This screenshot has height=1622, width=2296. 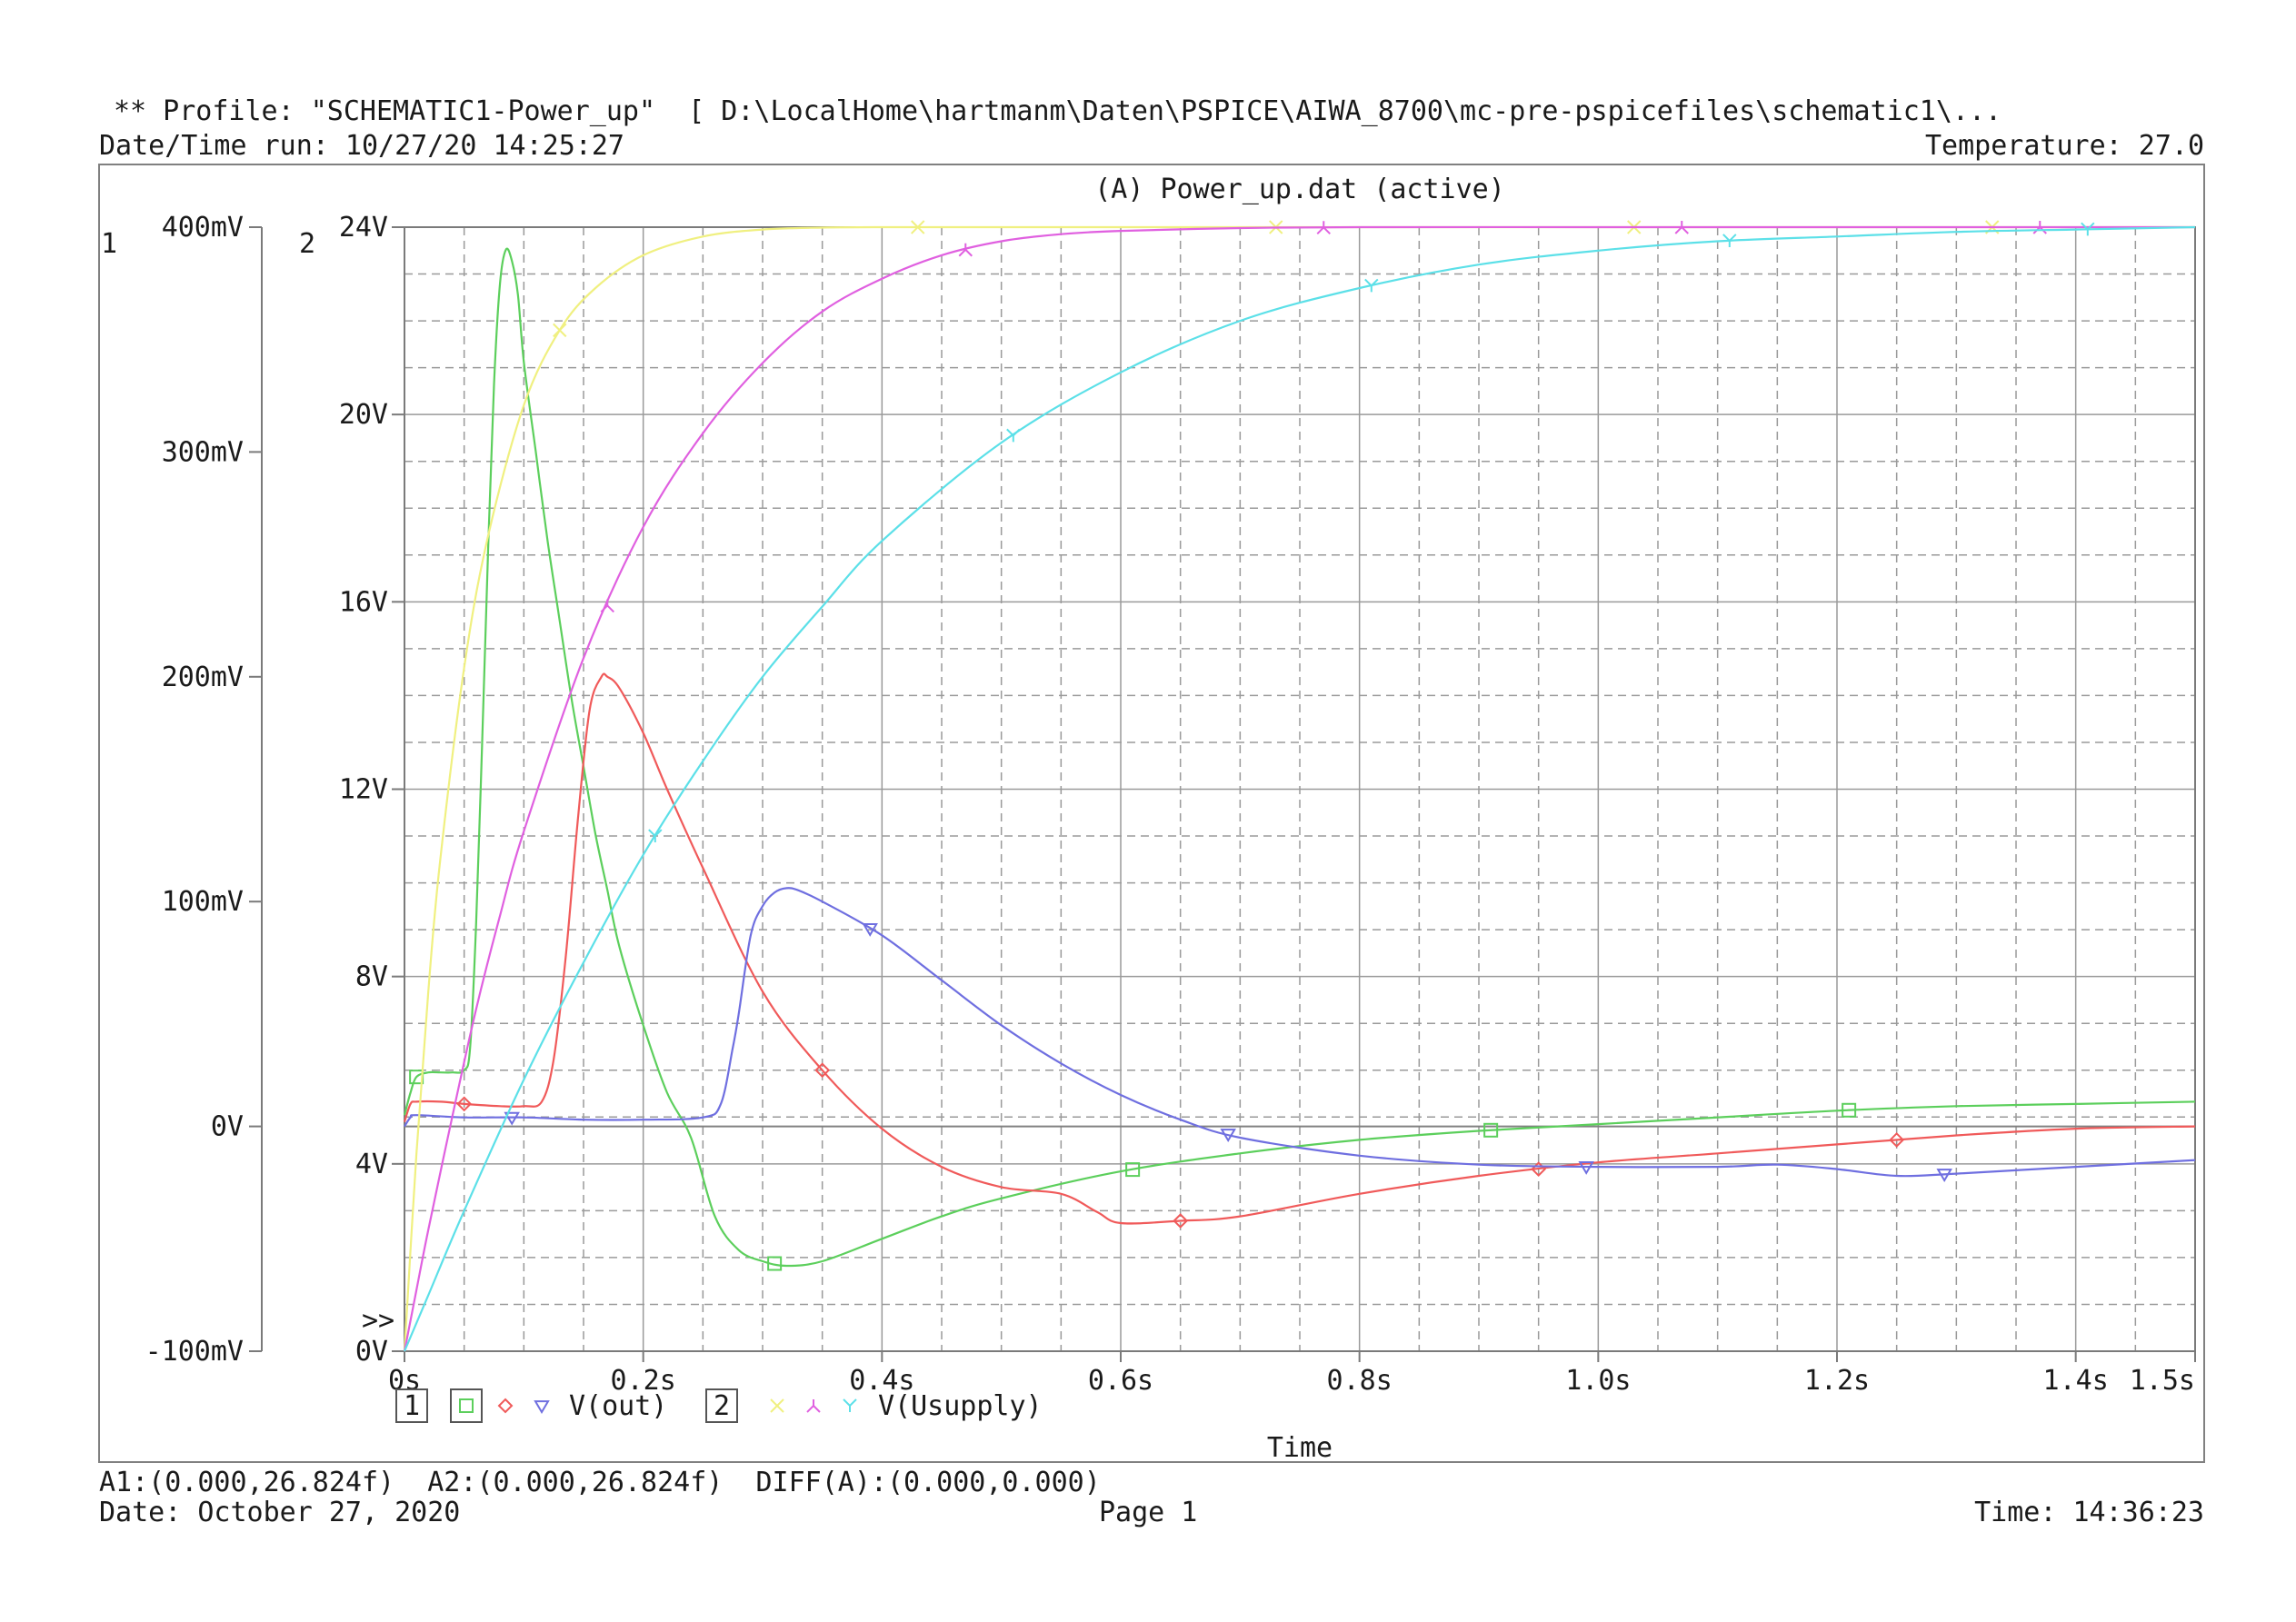 I want to click on y-axis-1-id: 1, so click(x=109, y=244).